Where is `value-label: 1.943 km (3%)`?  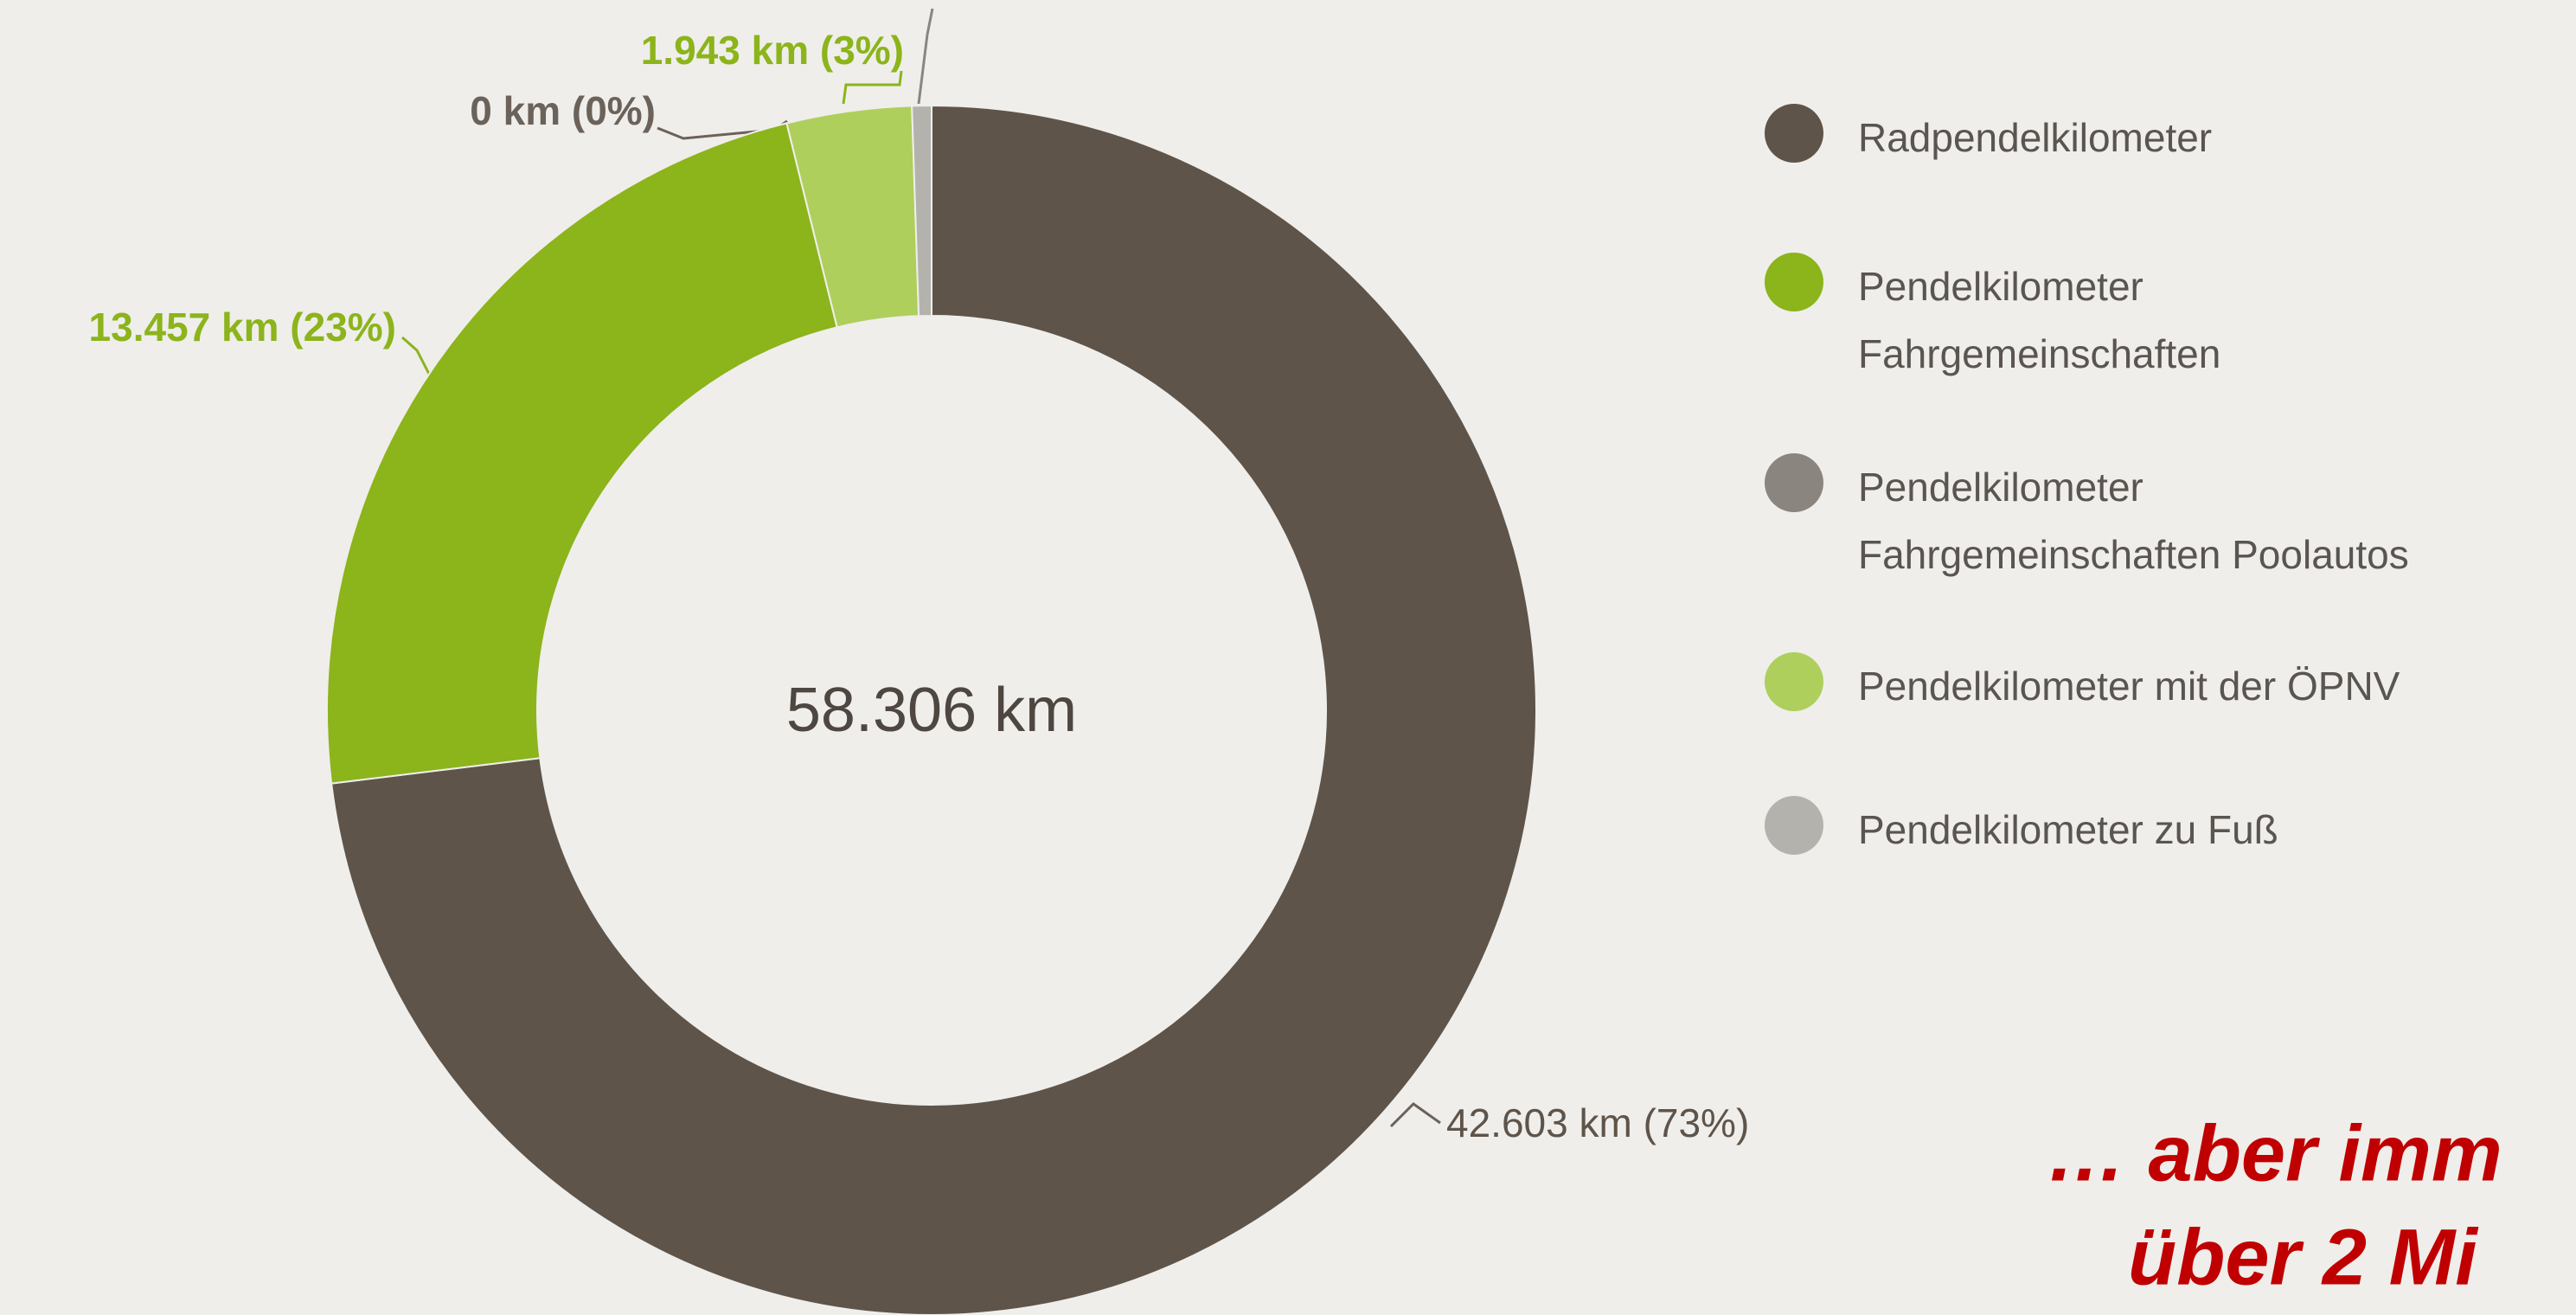 value-label: 1.943 km (3%) is located at coordinates (772, 50).